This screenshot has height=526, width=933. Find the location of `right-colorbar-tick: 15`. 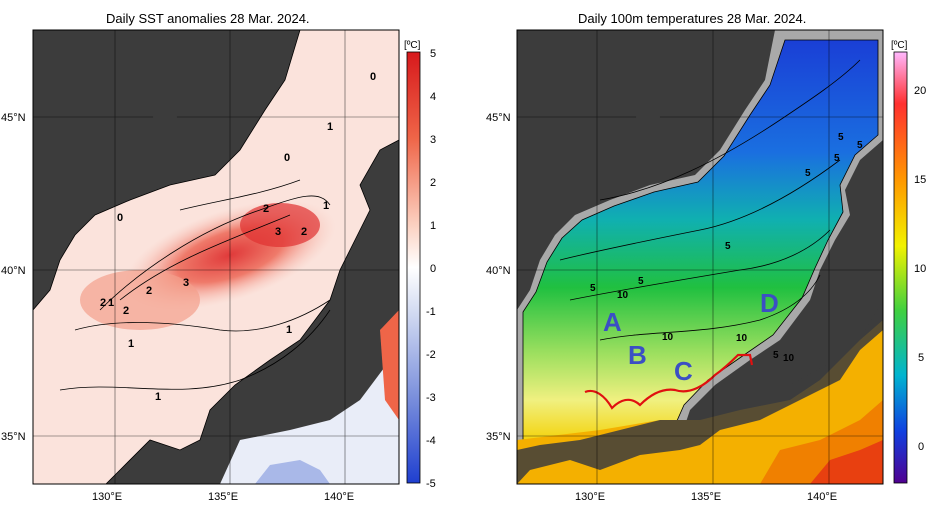

right-colorbar-tick: 15 is located at coordinates (920, 180).